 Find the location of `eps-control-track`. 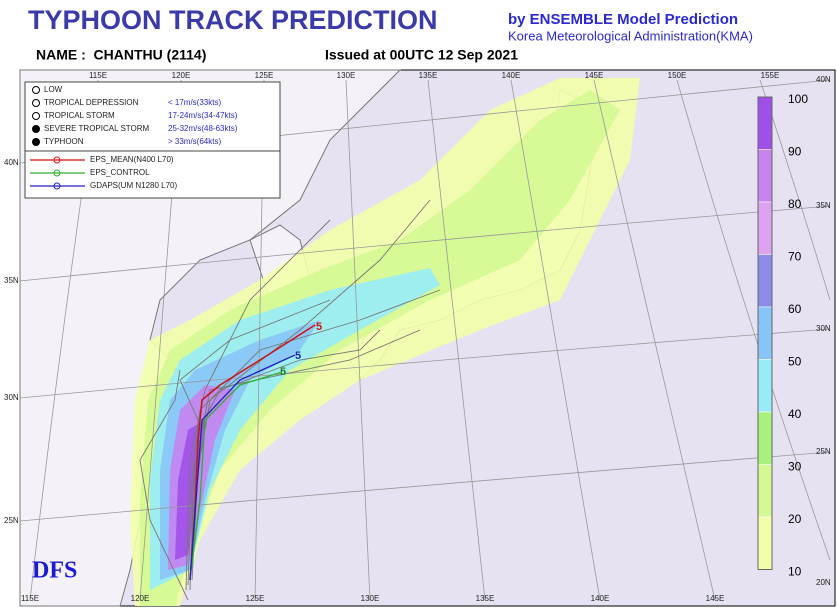

eps-control-track is located at coordinates (236, 476).